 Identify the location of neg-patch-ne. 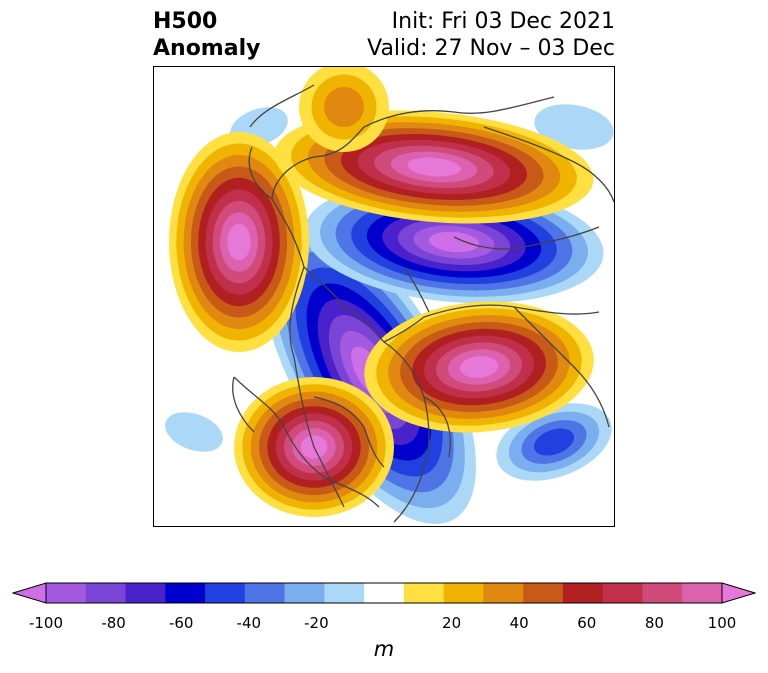
(574, 127).